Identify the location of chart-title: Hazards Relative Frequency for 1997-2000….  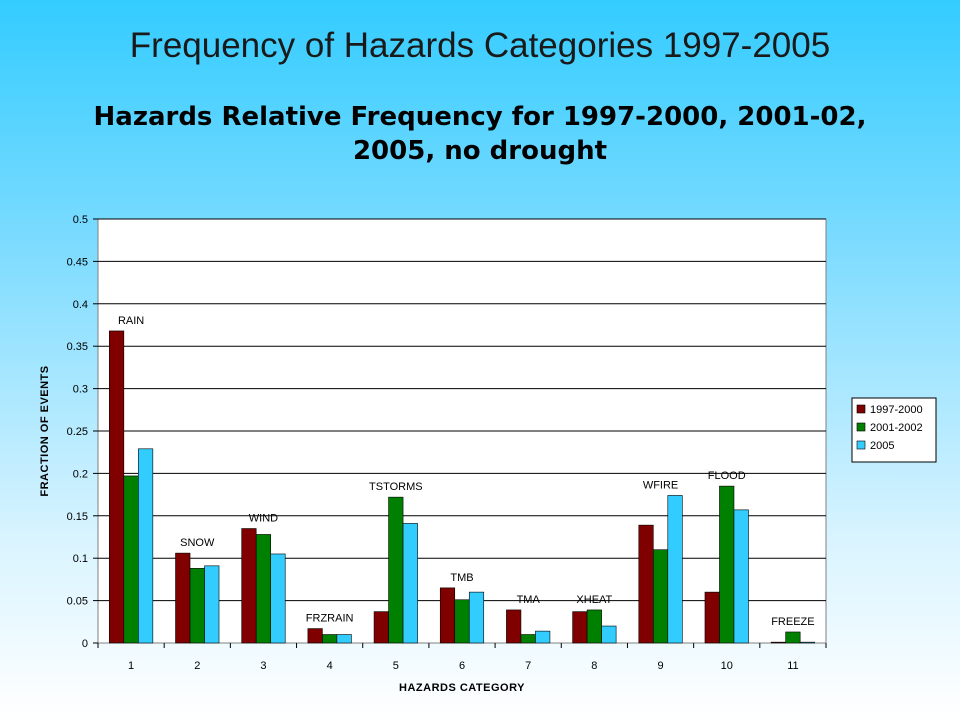
(480, 134).